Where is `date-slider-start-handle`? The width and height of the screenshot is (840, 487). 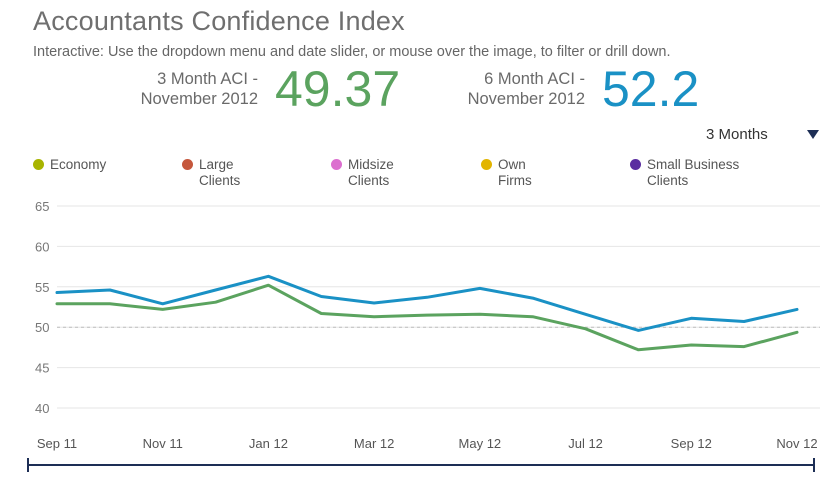
date-slider-start-handle is located at coordinates (28, 465).